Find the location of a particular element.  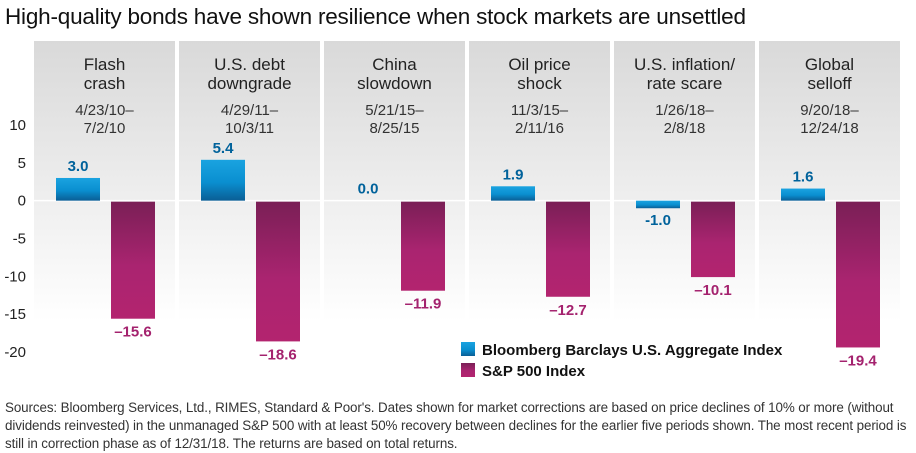

category-title-line2: rate scare is located at coordinates (685, 83).